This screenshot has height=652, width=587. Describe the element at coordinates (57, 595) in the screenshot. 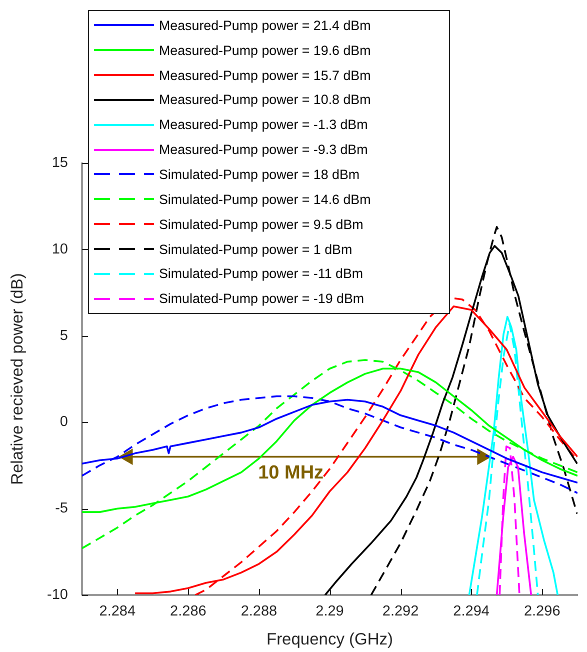

I see `y-tick-label: -10` at that location.